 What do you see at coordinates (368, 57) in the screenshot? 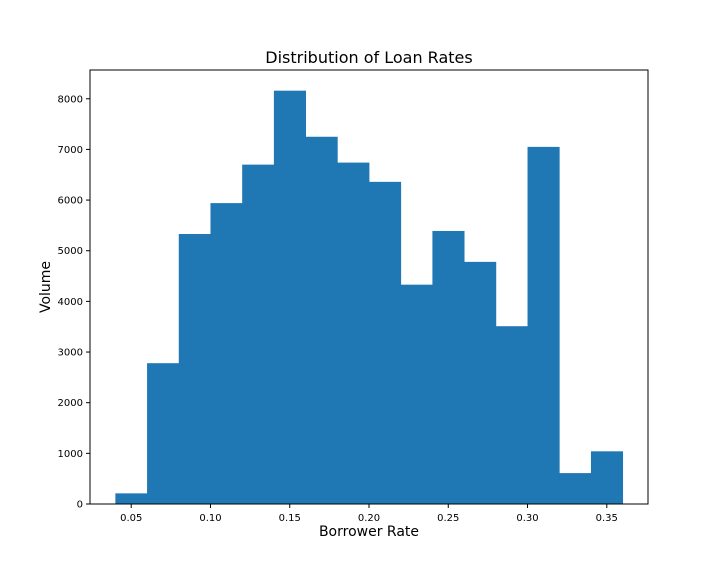
I see `chart-title: Distribution of Loan Rates` at bounding box center [368, 57].